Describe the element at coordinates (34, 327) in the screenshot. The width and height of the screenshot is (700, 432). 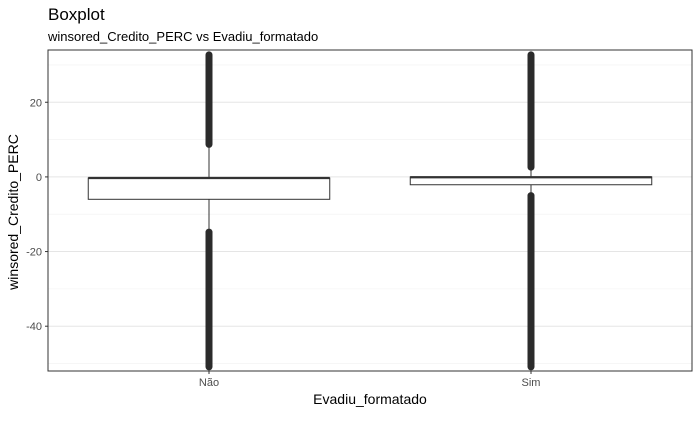
I see `y-tick-label: -40` at that location.